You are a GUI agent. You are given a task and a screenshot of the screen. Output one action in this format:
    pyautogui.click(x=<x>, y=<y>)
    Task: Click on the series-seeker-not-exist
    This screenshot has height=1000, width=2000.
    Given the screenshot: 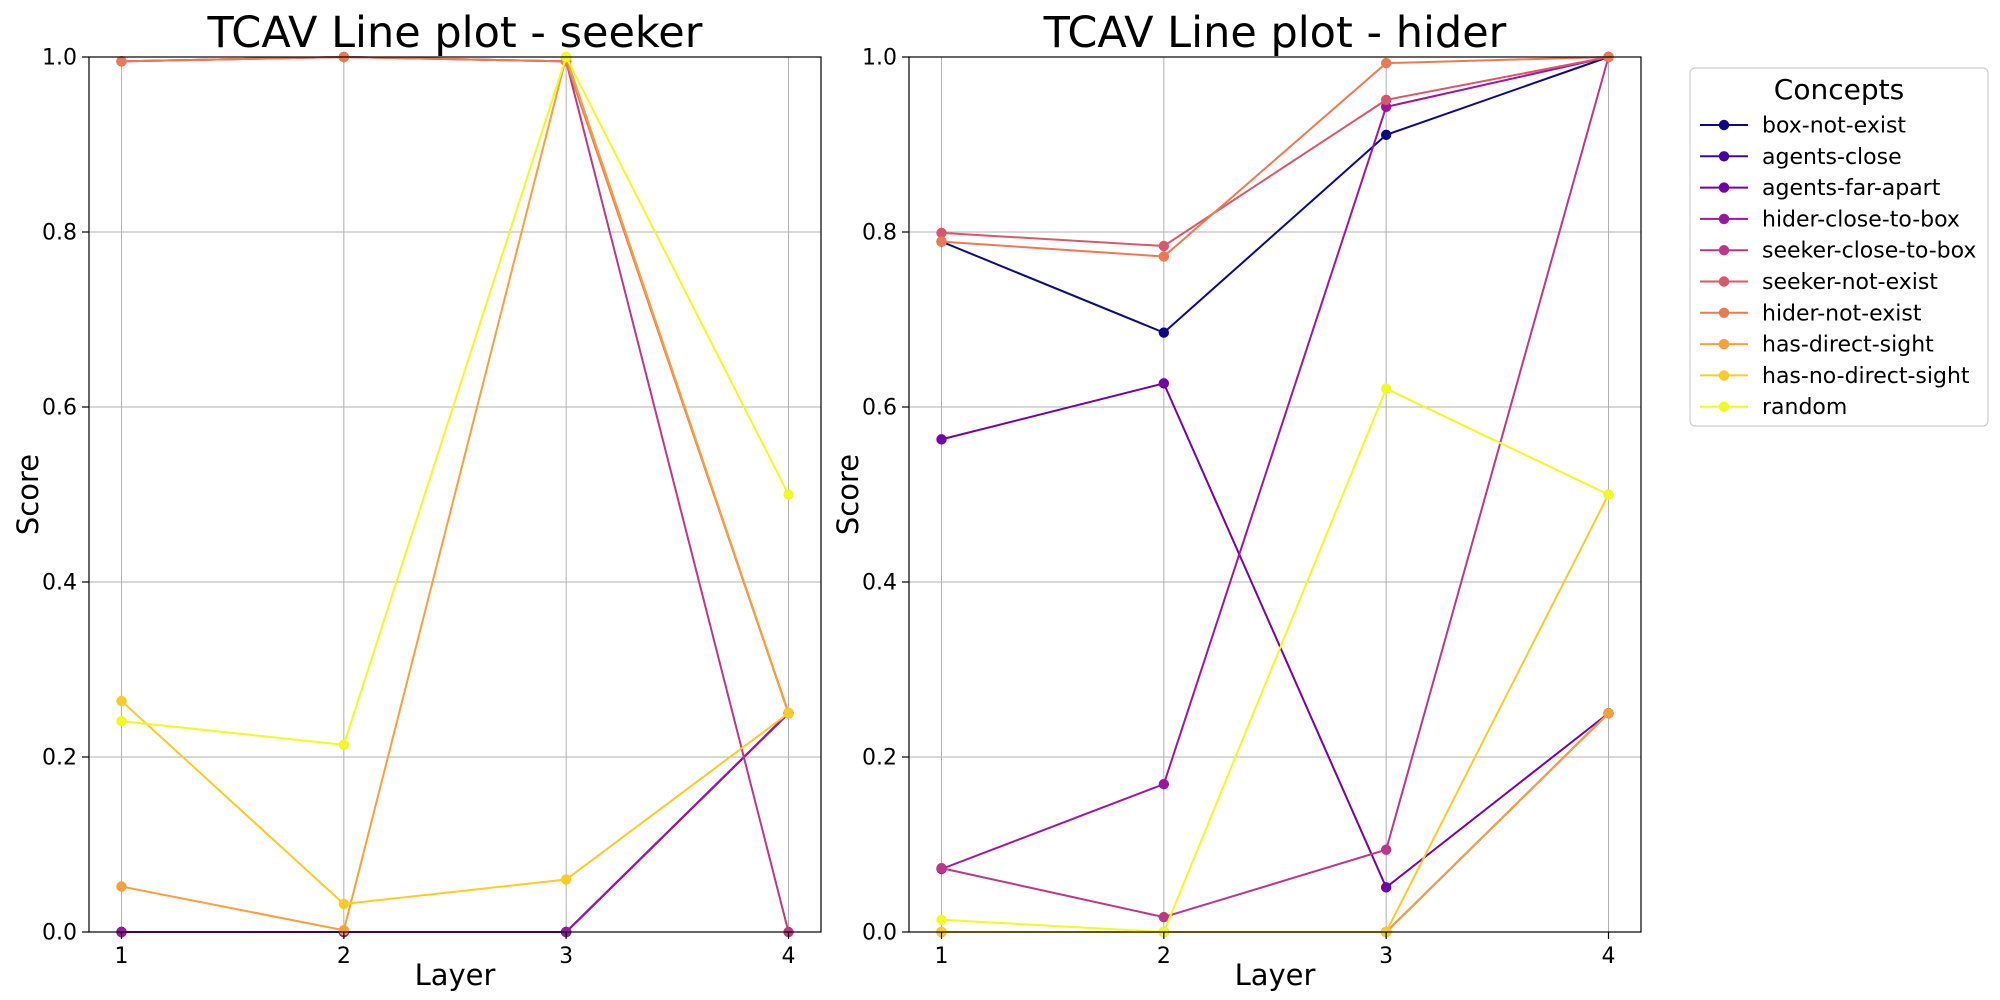 What is the action you would take?
    pyautogui.click(x=1275, y=151)
    